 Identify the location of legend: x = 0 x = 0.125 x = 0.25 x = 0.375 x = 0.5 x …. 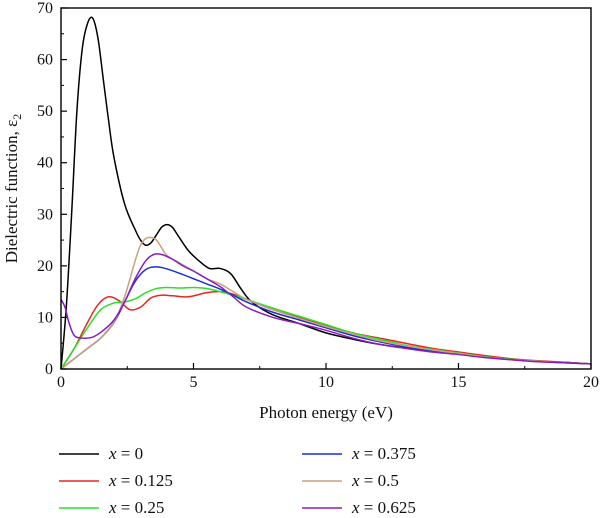
(237, 480).